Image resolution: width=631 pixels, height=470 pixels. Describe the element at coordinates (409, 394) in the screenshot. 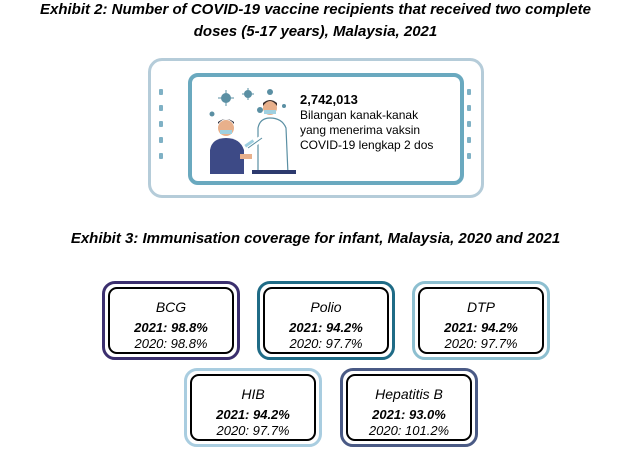

I see `vaccine-name: Hepatitis B` at that location.